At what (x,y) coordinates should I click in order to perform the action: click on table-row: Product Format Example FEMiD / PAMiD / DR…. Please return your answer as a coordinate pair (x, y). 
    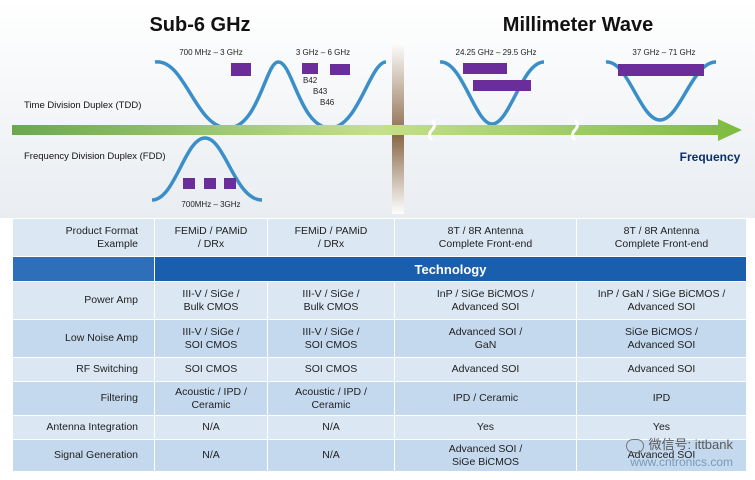
    Looking at the image, I should click on (379, 237).